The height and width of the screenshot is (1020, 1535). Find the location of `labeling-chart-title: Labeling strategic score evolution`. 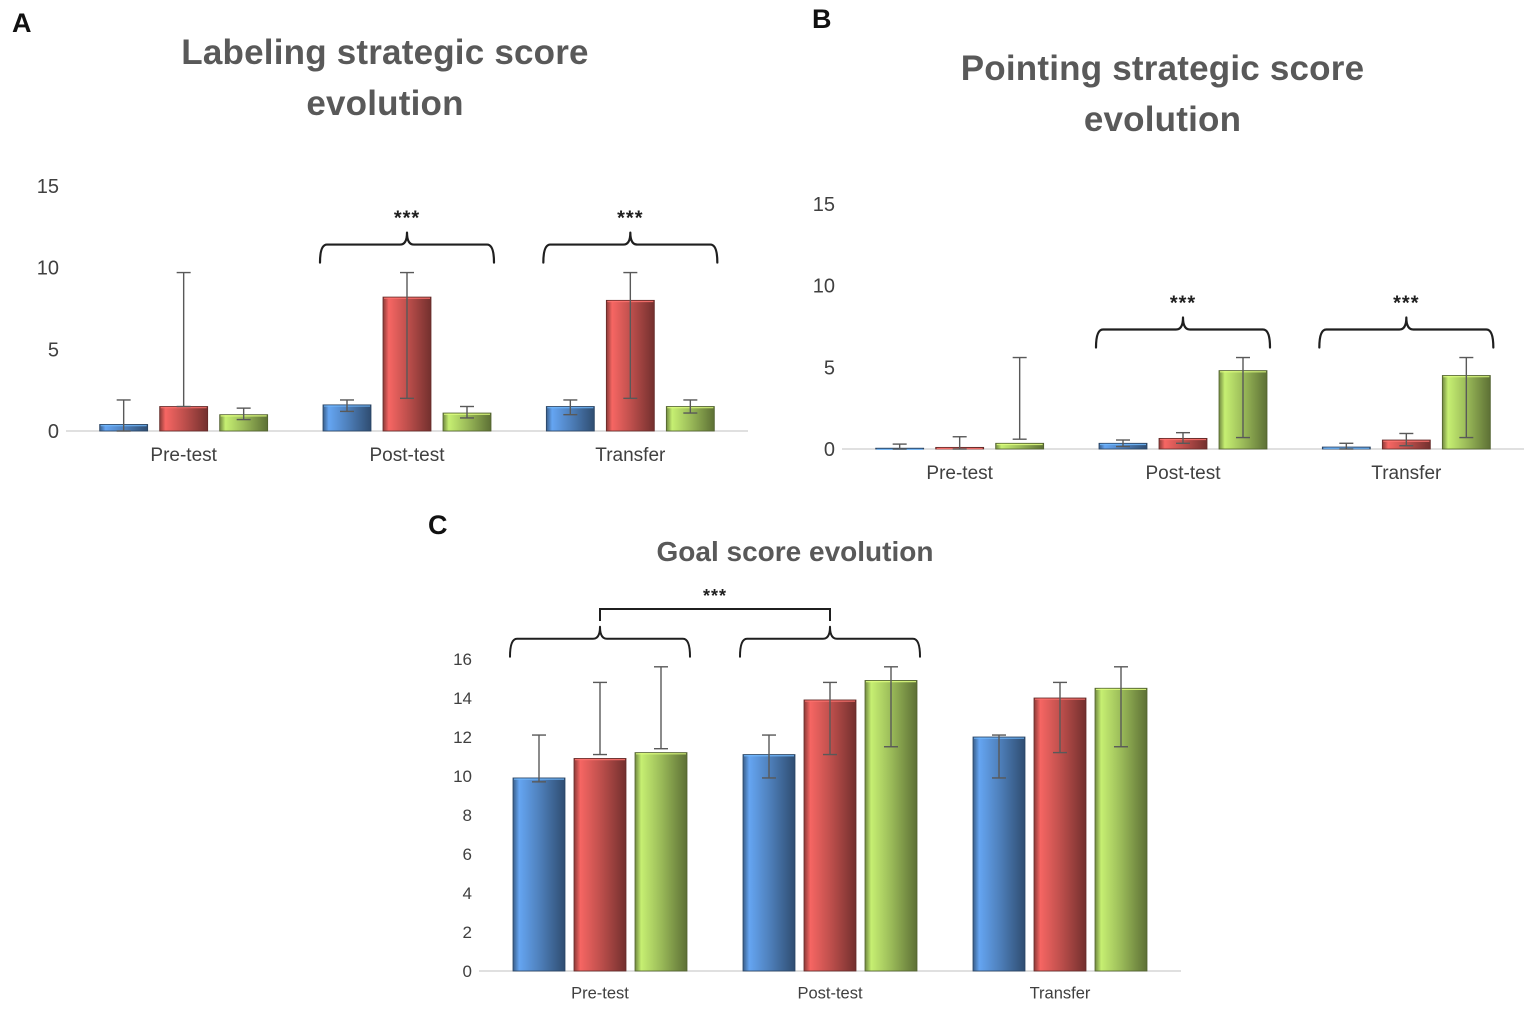

labeling-chart-title: Labeling strategic score evolution is located at coordinates (385, 79).